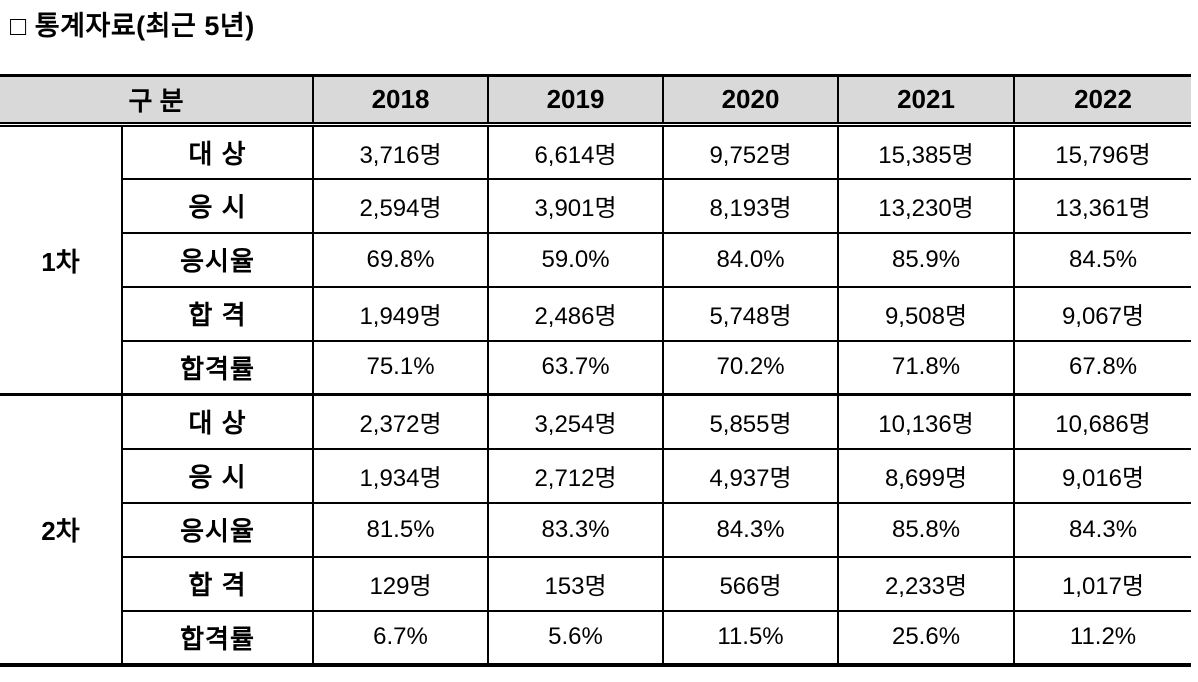 The image size is (1198, 682). What do you see at coordinates (750, 367) in the screenshot?
I see `value-cell: 70.2%` at bounding box center [750, 367].